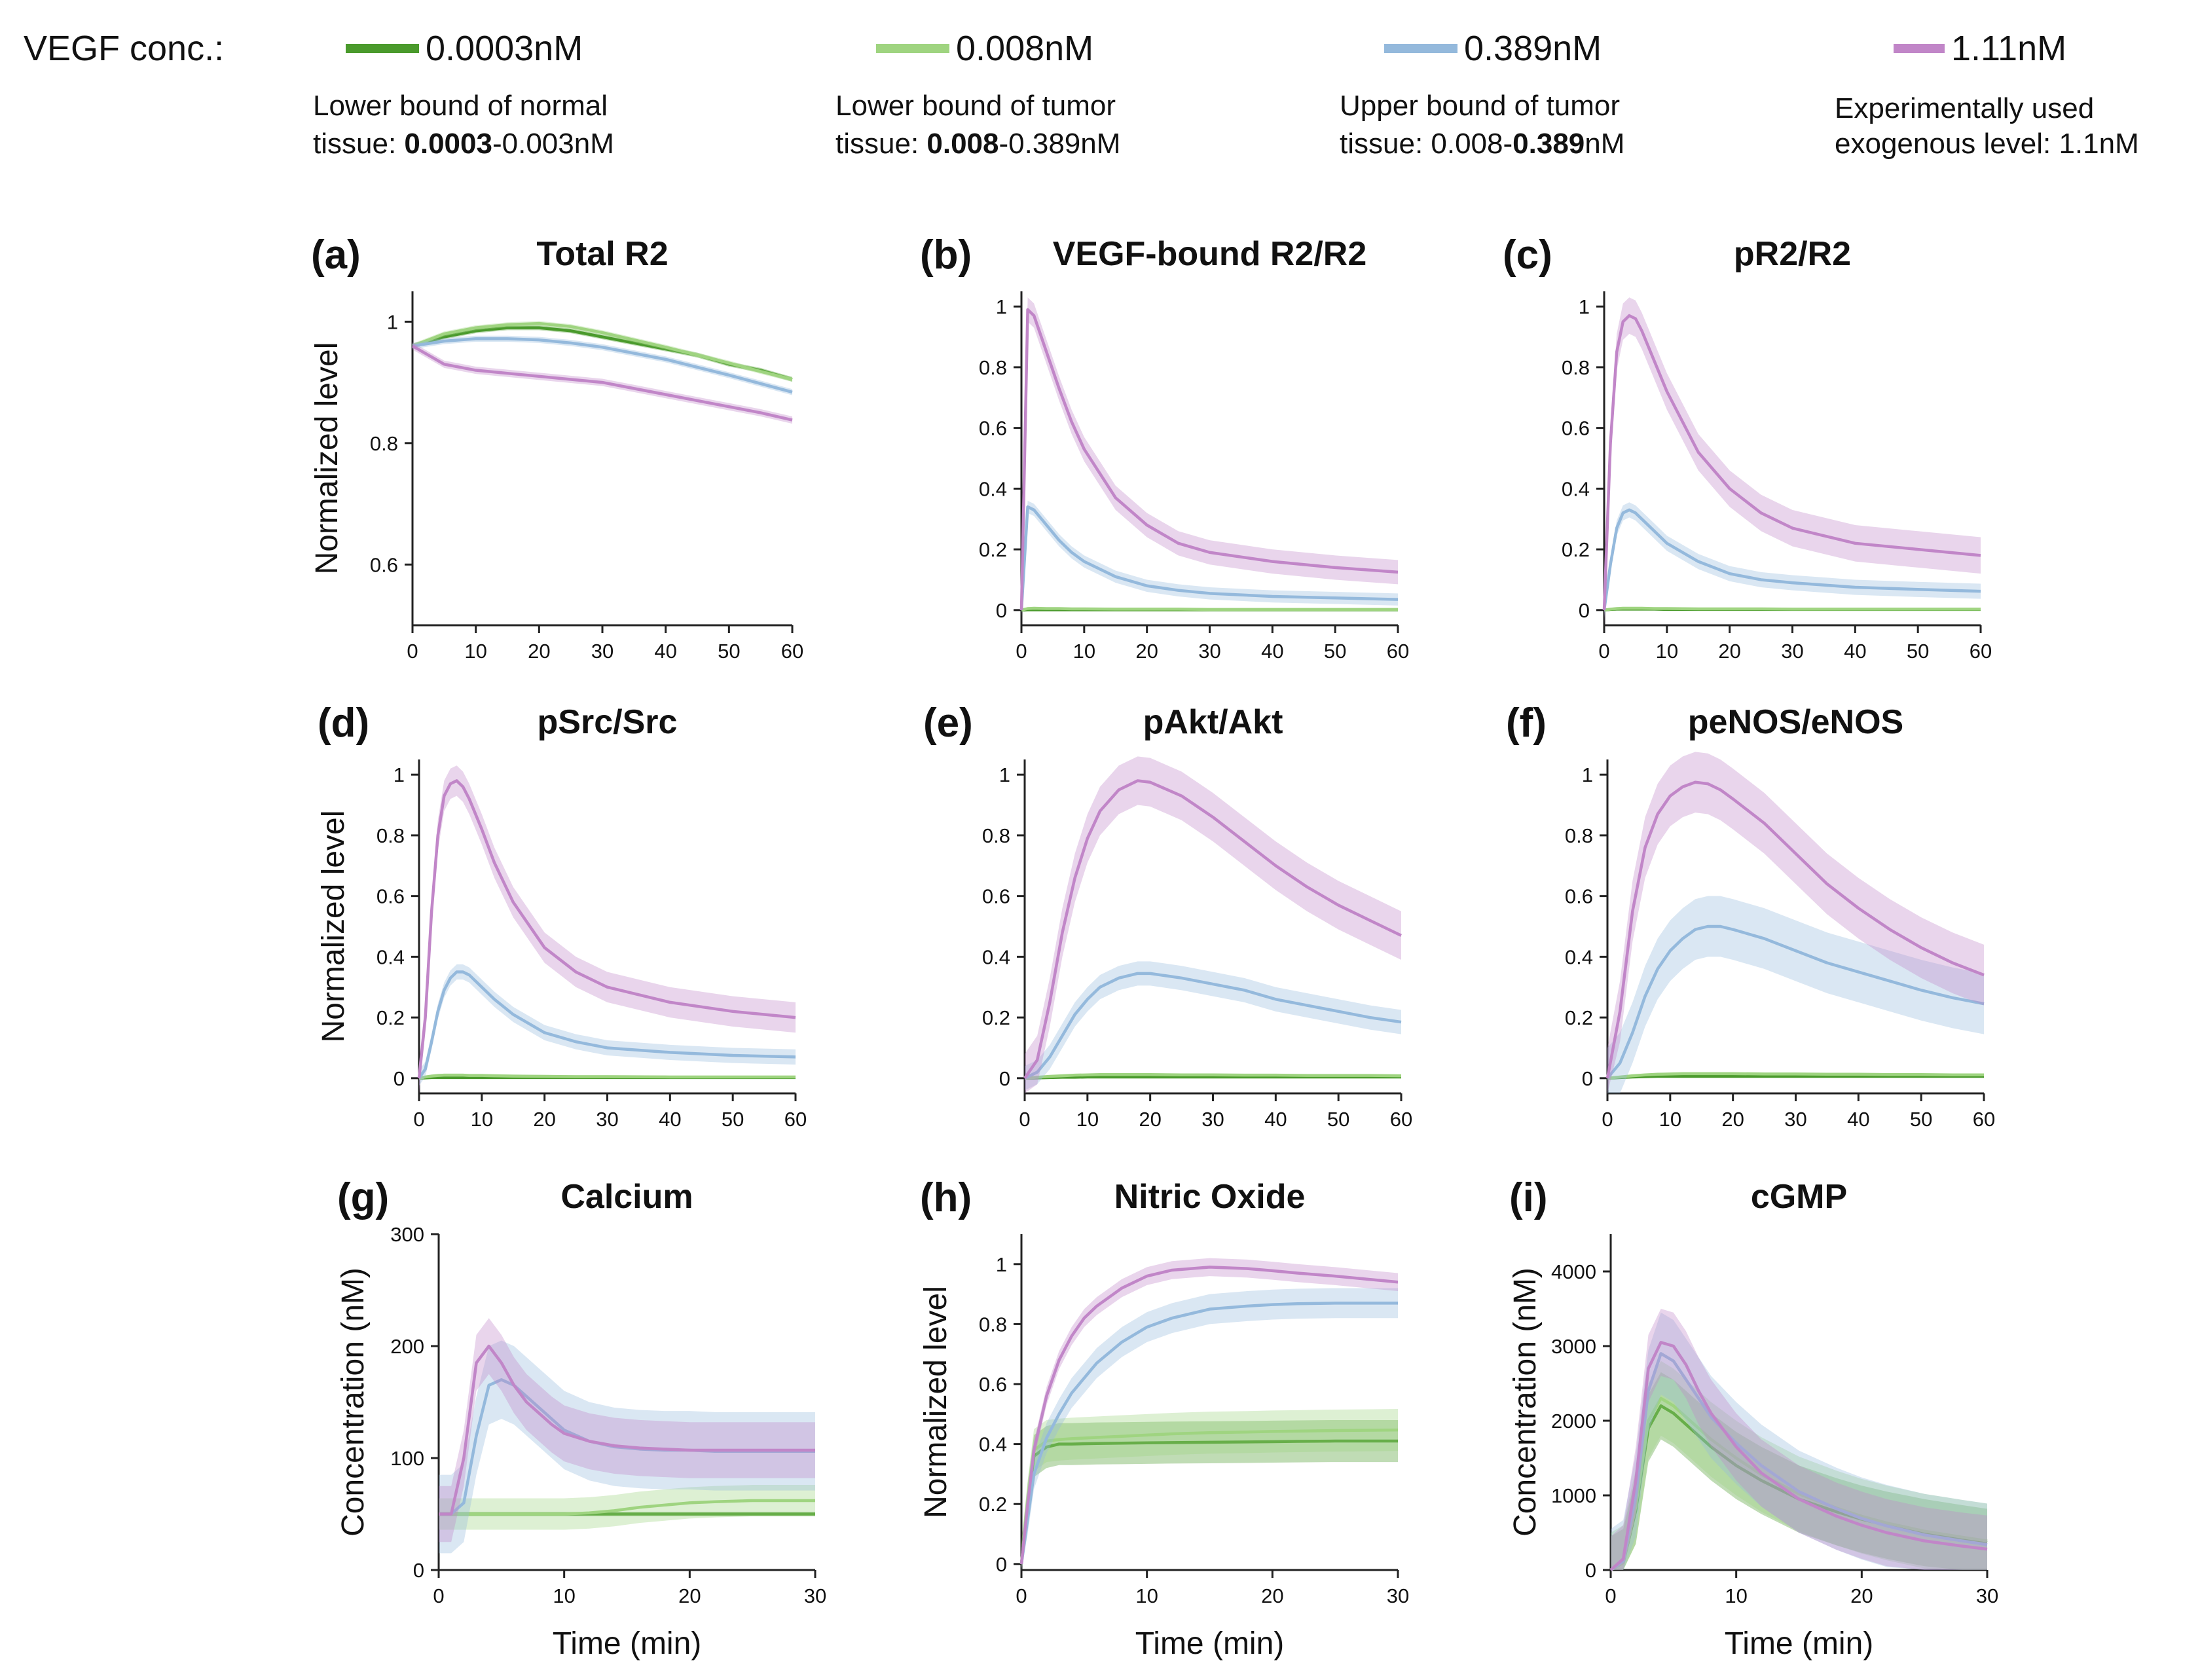  Describe the element at coordinates (1533, 48) in the screenshot. I see `legend-label-2: 0.389nM` at that location.